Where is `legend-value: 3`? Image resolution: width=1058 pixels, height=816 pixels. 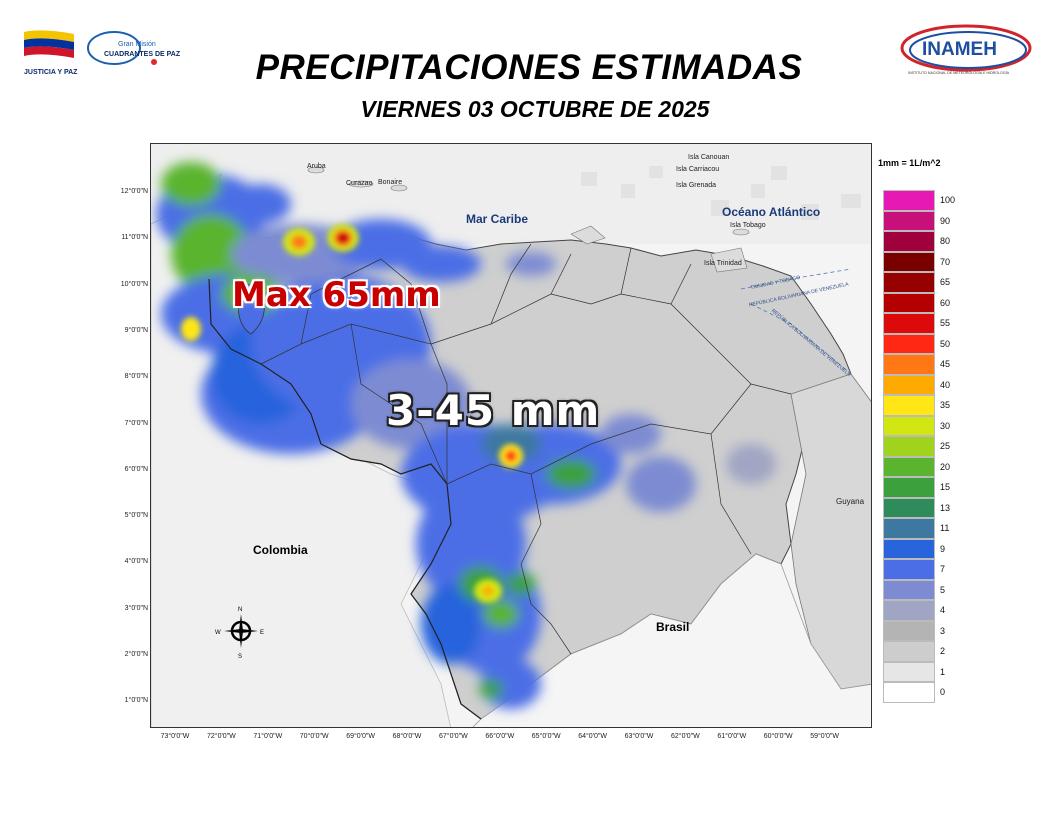
legend-value: 3 is located at coordinates (943, 630).